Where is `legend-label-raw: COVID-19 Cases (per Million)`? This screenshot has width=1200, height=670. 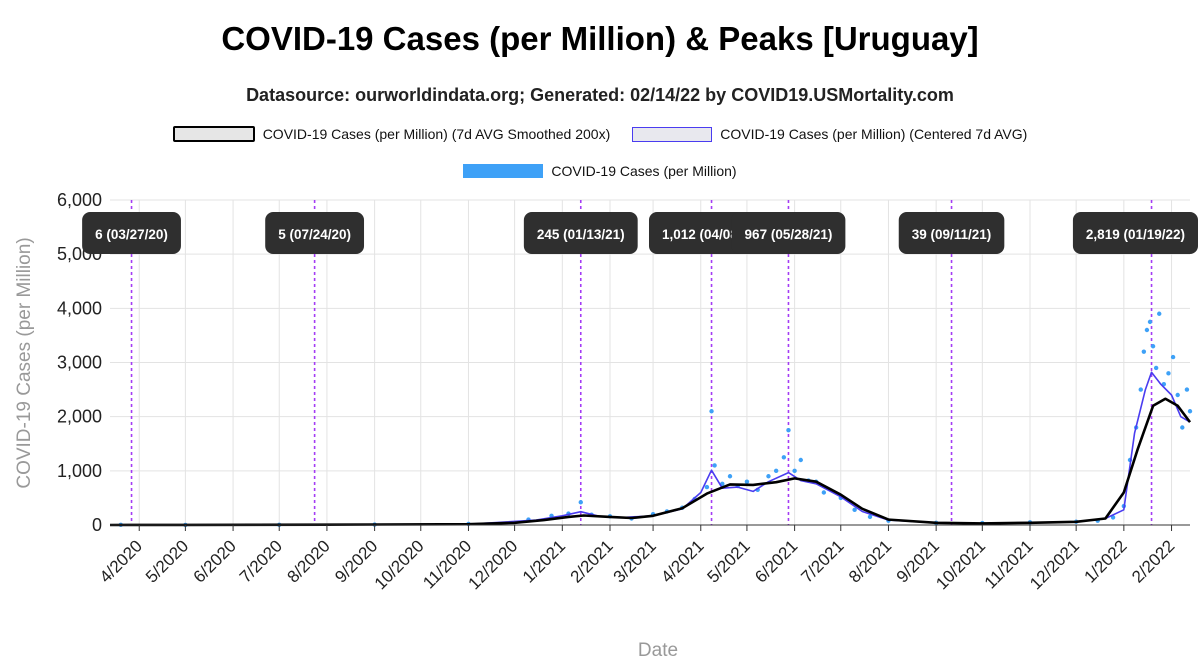
legend-label-raw: COVID-19 Cases (per Million) is located at coordinates (644, 171).